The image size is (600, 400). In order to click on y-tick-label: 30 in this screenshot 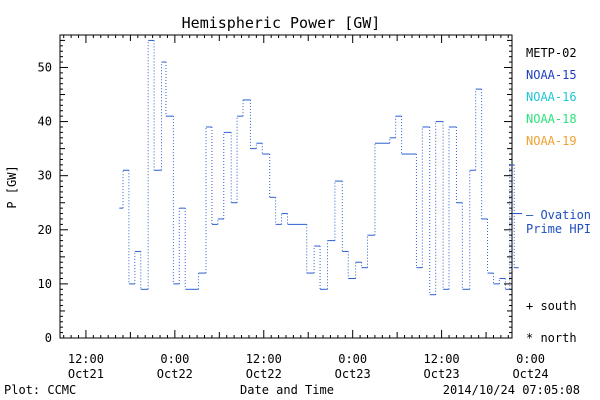, I will do `click(45, 176)`.